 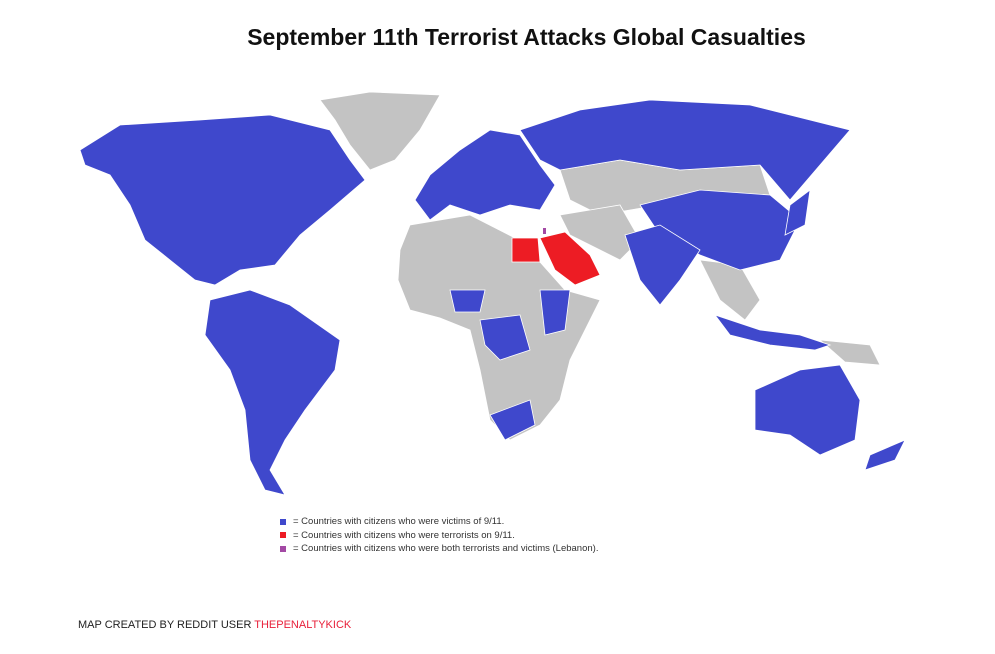 I want to click on legend-swatch-purple, so click(x=283, y=548).